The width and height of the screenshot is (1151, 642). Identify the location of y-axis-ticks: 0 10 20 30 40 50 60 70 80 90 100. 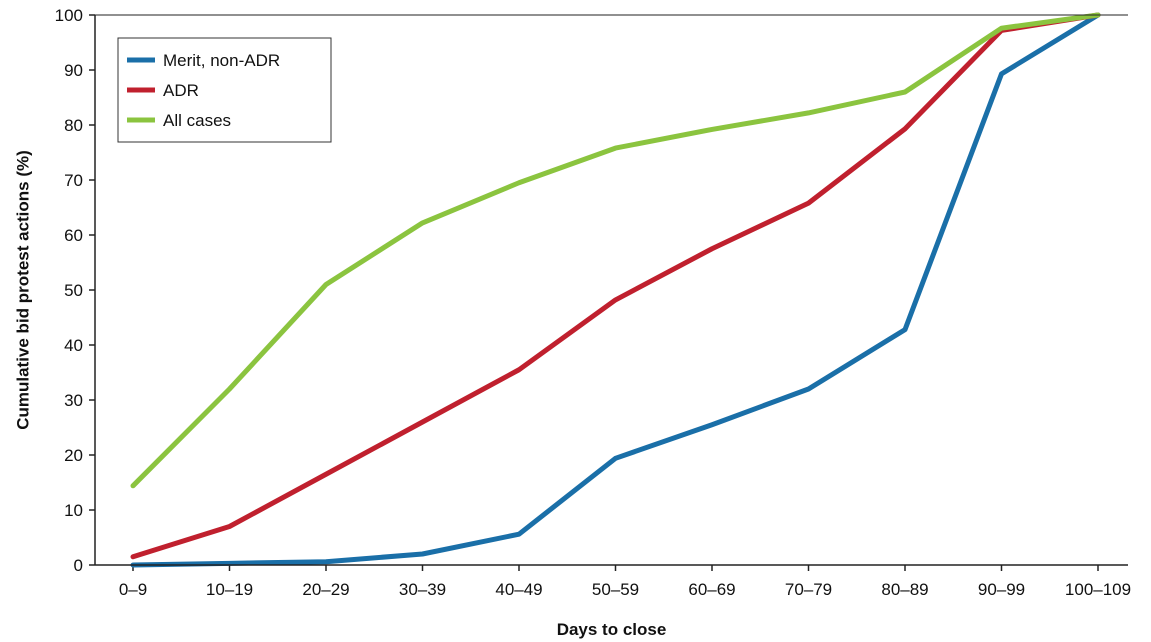
(75, 290).